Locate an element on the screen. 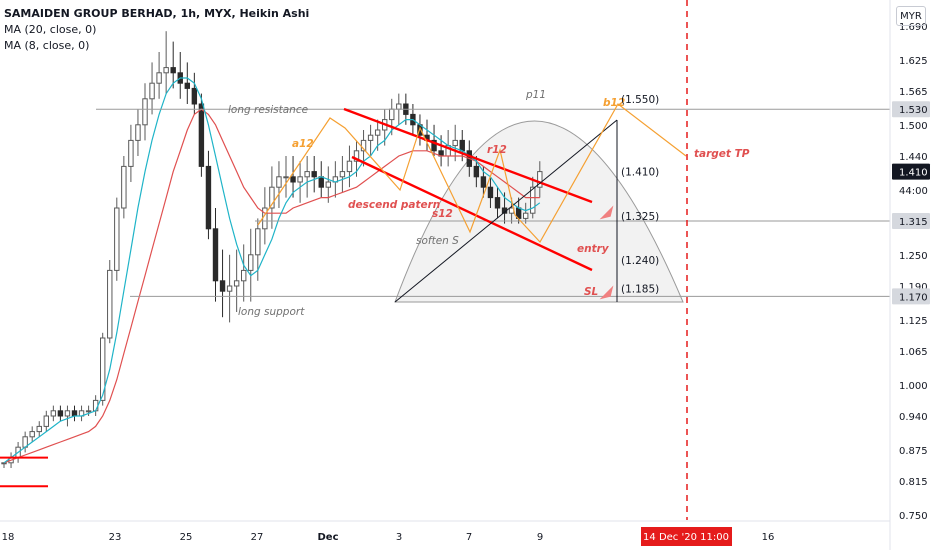 The height and width of the screenshot is (550, 932). level-label-0: (1.550) is located at coordinates (640, 100).